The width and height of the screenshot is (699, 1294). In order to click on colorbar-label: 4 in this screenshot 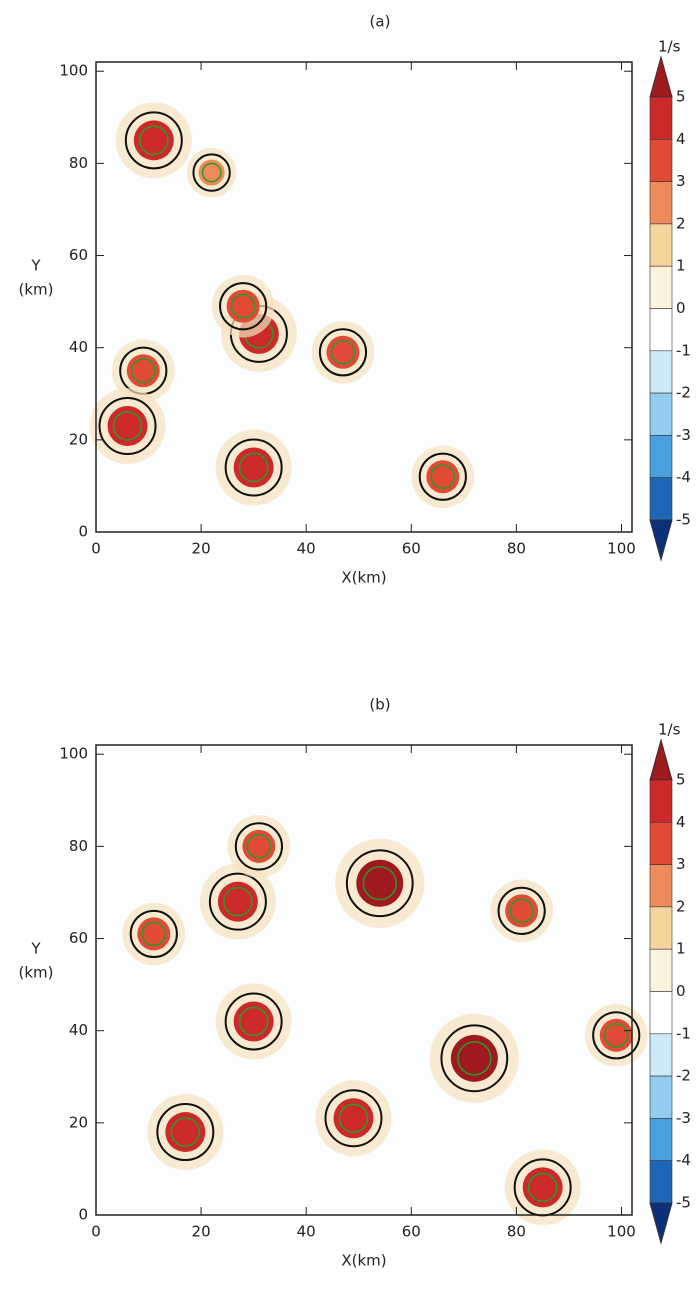, I will do `click(681, 822)`.